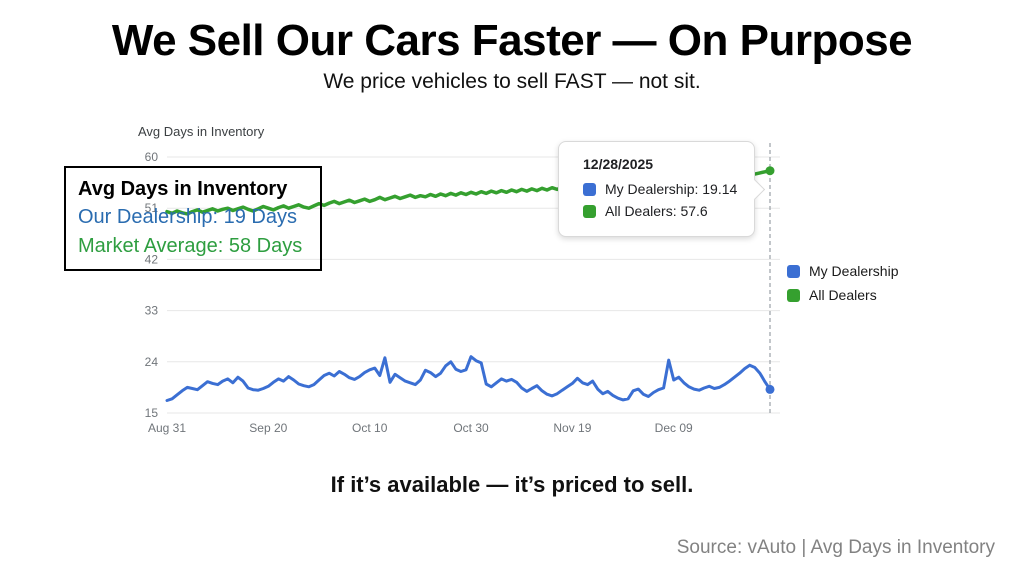  Describe the element at coordinates (190, 246) in the screenshot. I see `annotation-market-average: Market Average: 58 Days` at that location.